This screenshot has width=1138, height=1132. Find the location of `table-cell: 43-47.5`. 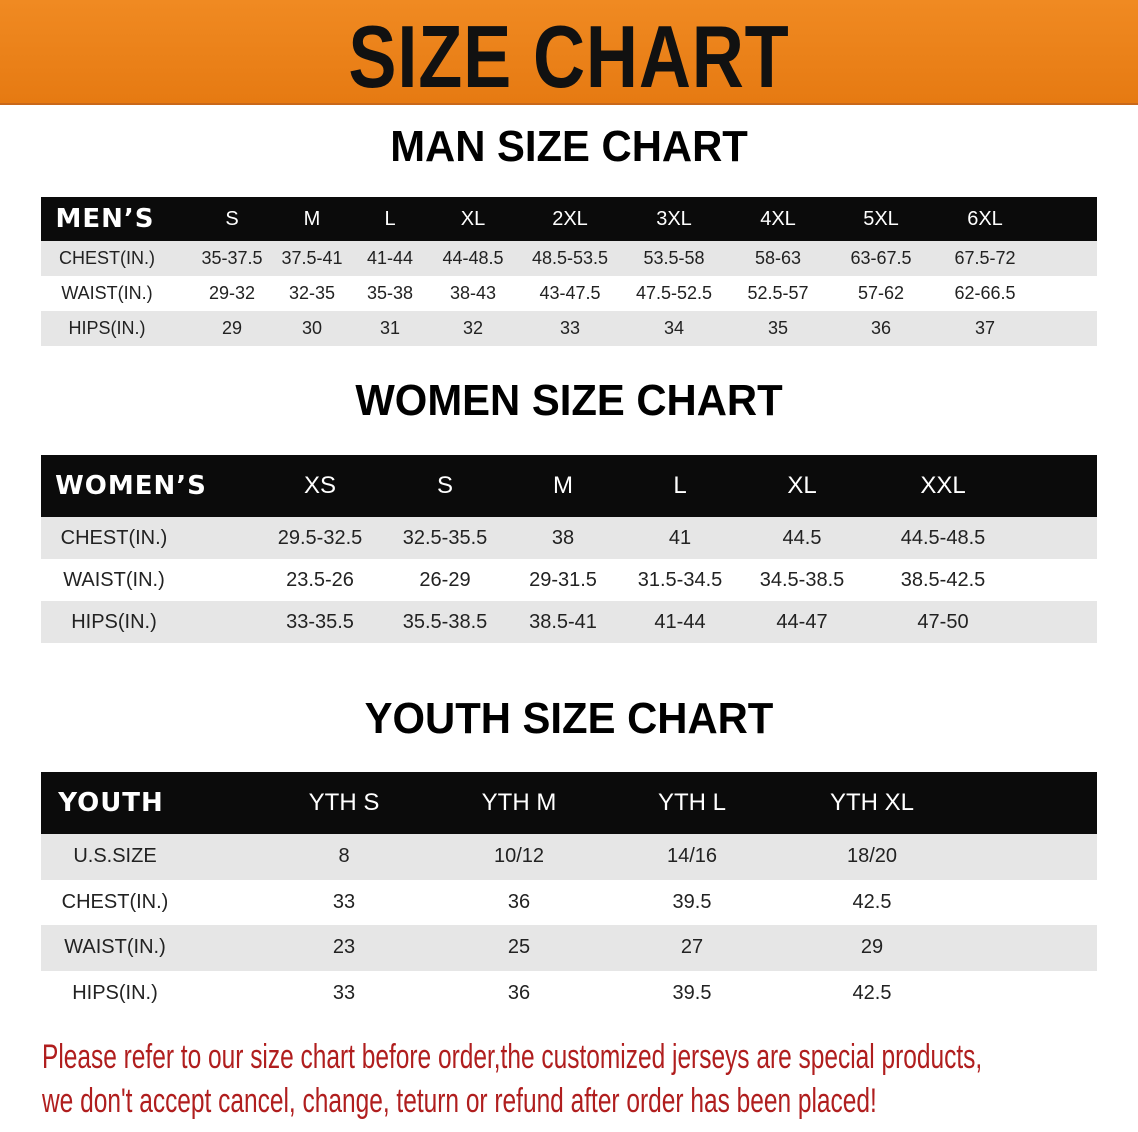

table-cell: 43-47.5 is located at coordinates (570, 293).